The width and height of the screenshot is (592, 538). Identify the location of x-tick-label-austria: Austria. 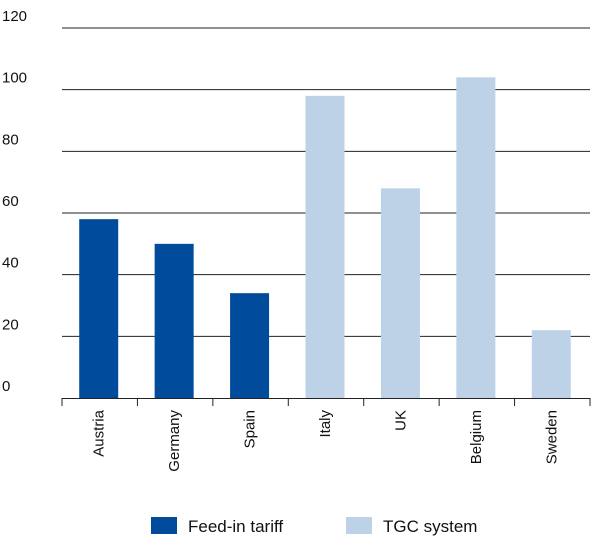
(99, 432).